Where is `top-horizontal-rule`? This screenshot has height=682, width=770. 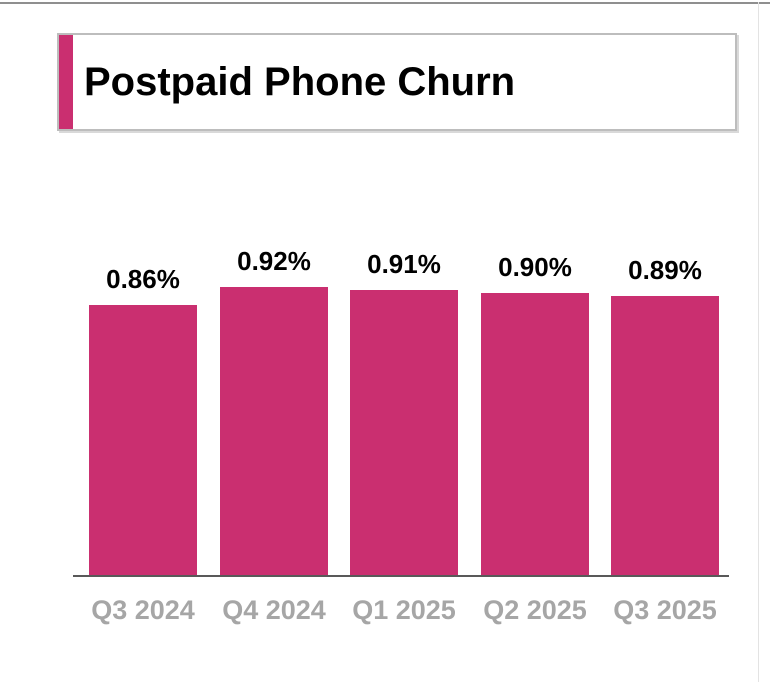
top-horizontal-rule is located at coordinates (385, 3).